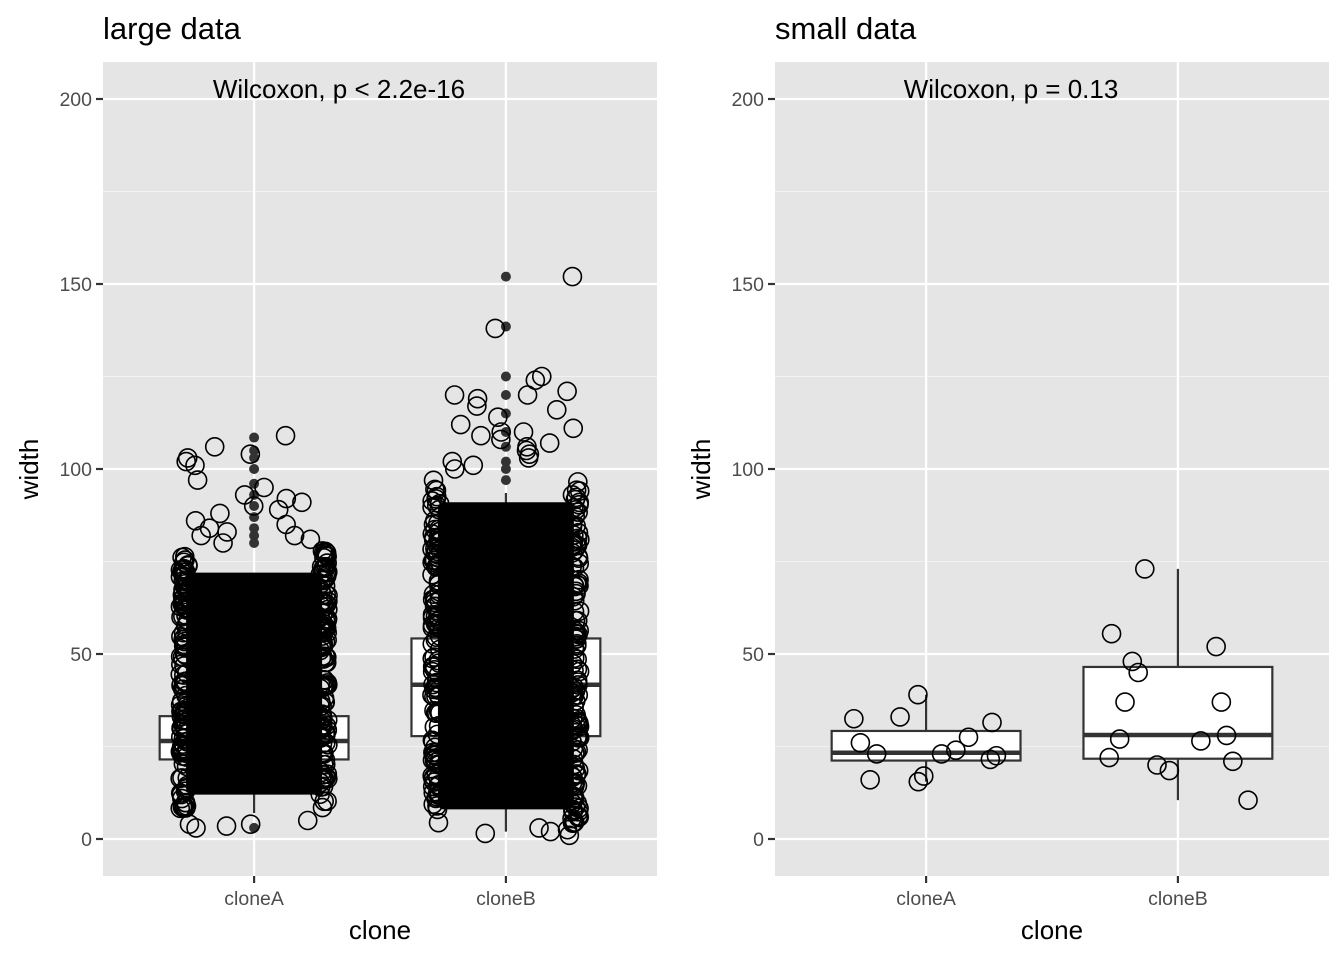  Describe the element at coordinates (758, 840) in the screenshot. I see `y-tick-label: 0` at that location.